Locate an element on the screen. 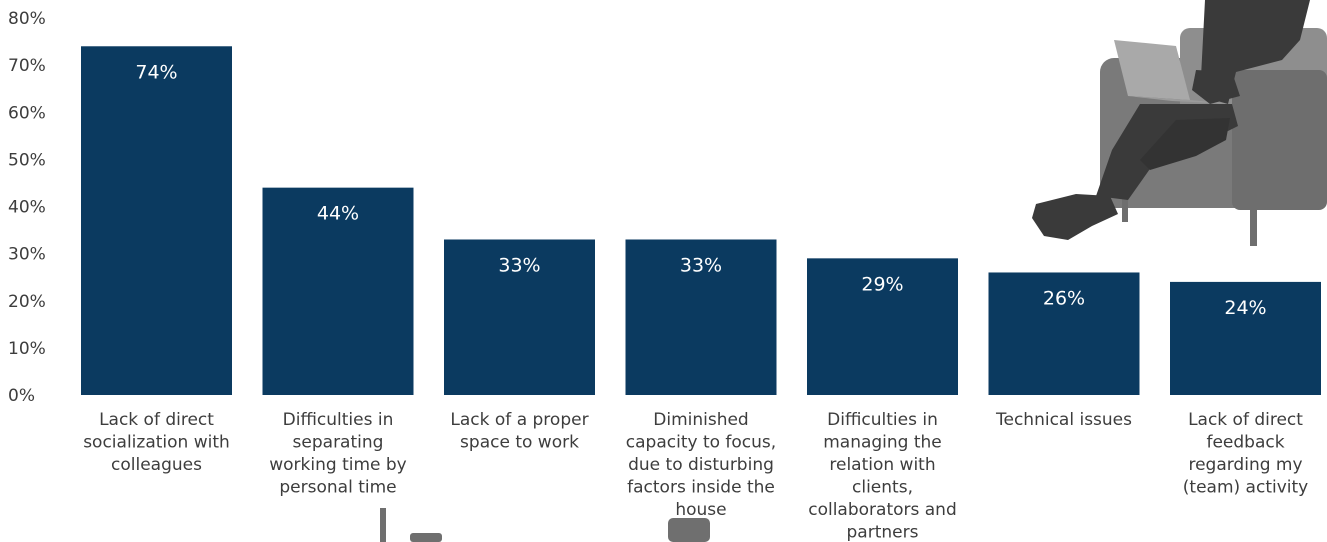 The image size is (1327, 542). y-tick-label: 50% is located at coordinates (27, 160).